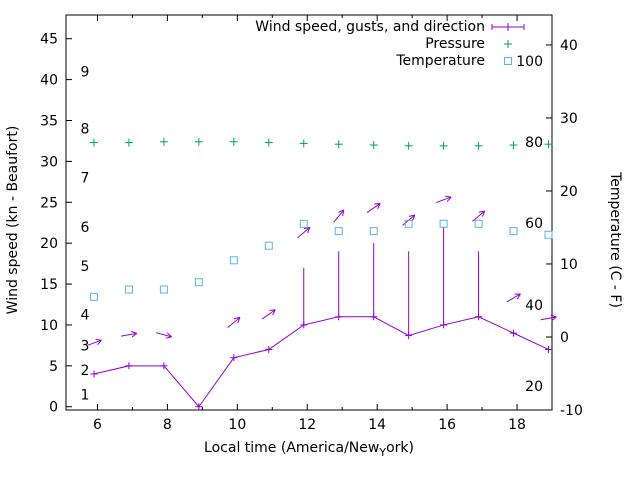 The height and width of the screenshot is (484, 640). I want to click on right-axis-title: Temperature (C - F), so click(615, 239).